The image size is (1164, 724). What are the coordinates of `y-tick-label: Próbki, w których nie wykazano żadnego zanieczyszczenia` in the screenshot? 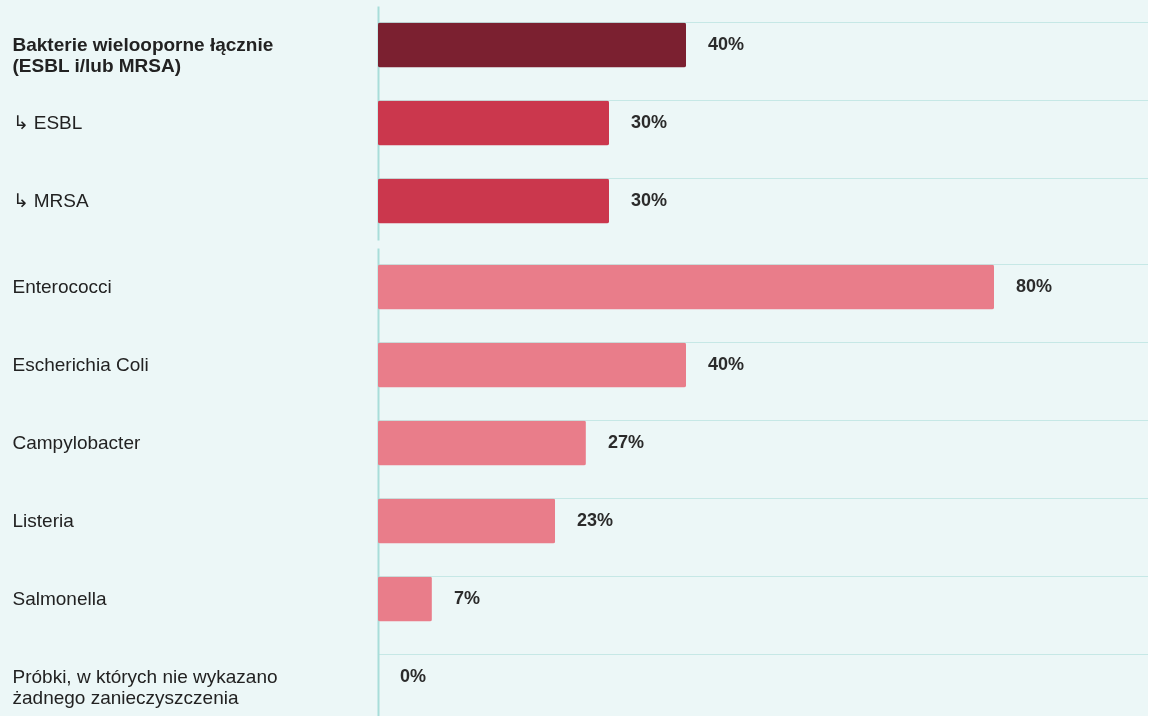 It's located at (145, 687).